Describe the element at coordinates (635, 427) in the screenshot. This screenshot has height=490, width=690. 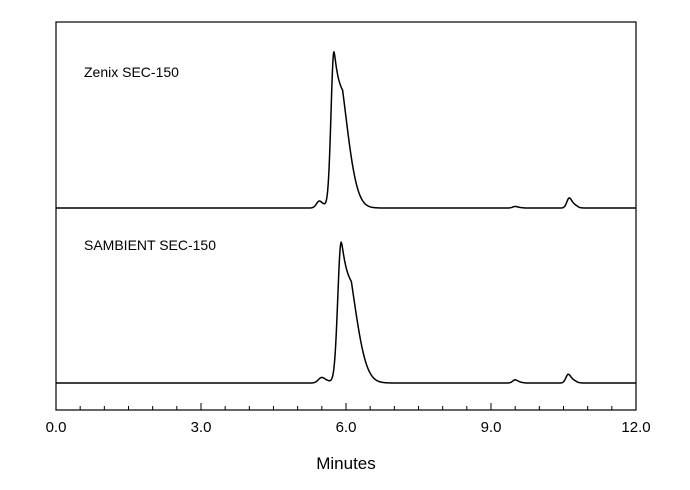
I see `x-tick-label: 12.0` at that location.